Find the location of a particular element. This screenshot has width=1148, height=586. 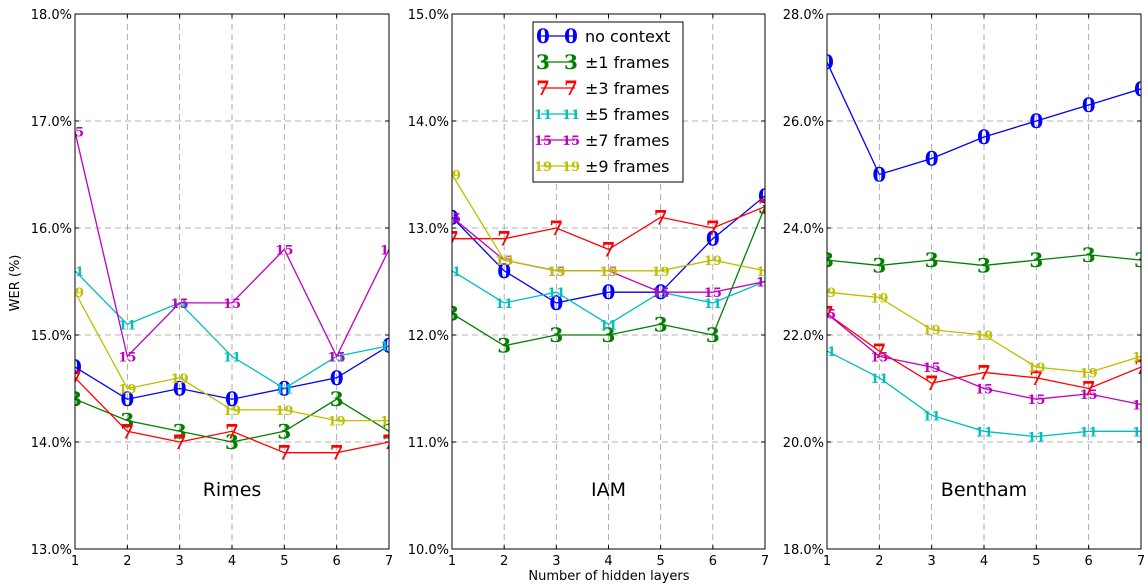

legend-marker: 15 is located at coordinates (543, 141).